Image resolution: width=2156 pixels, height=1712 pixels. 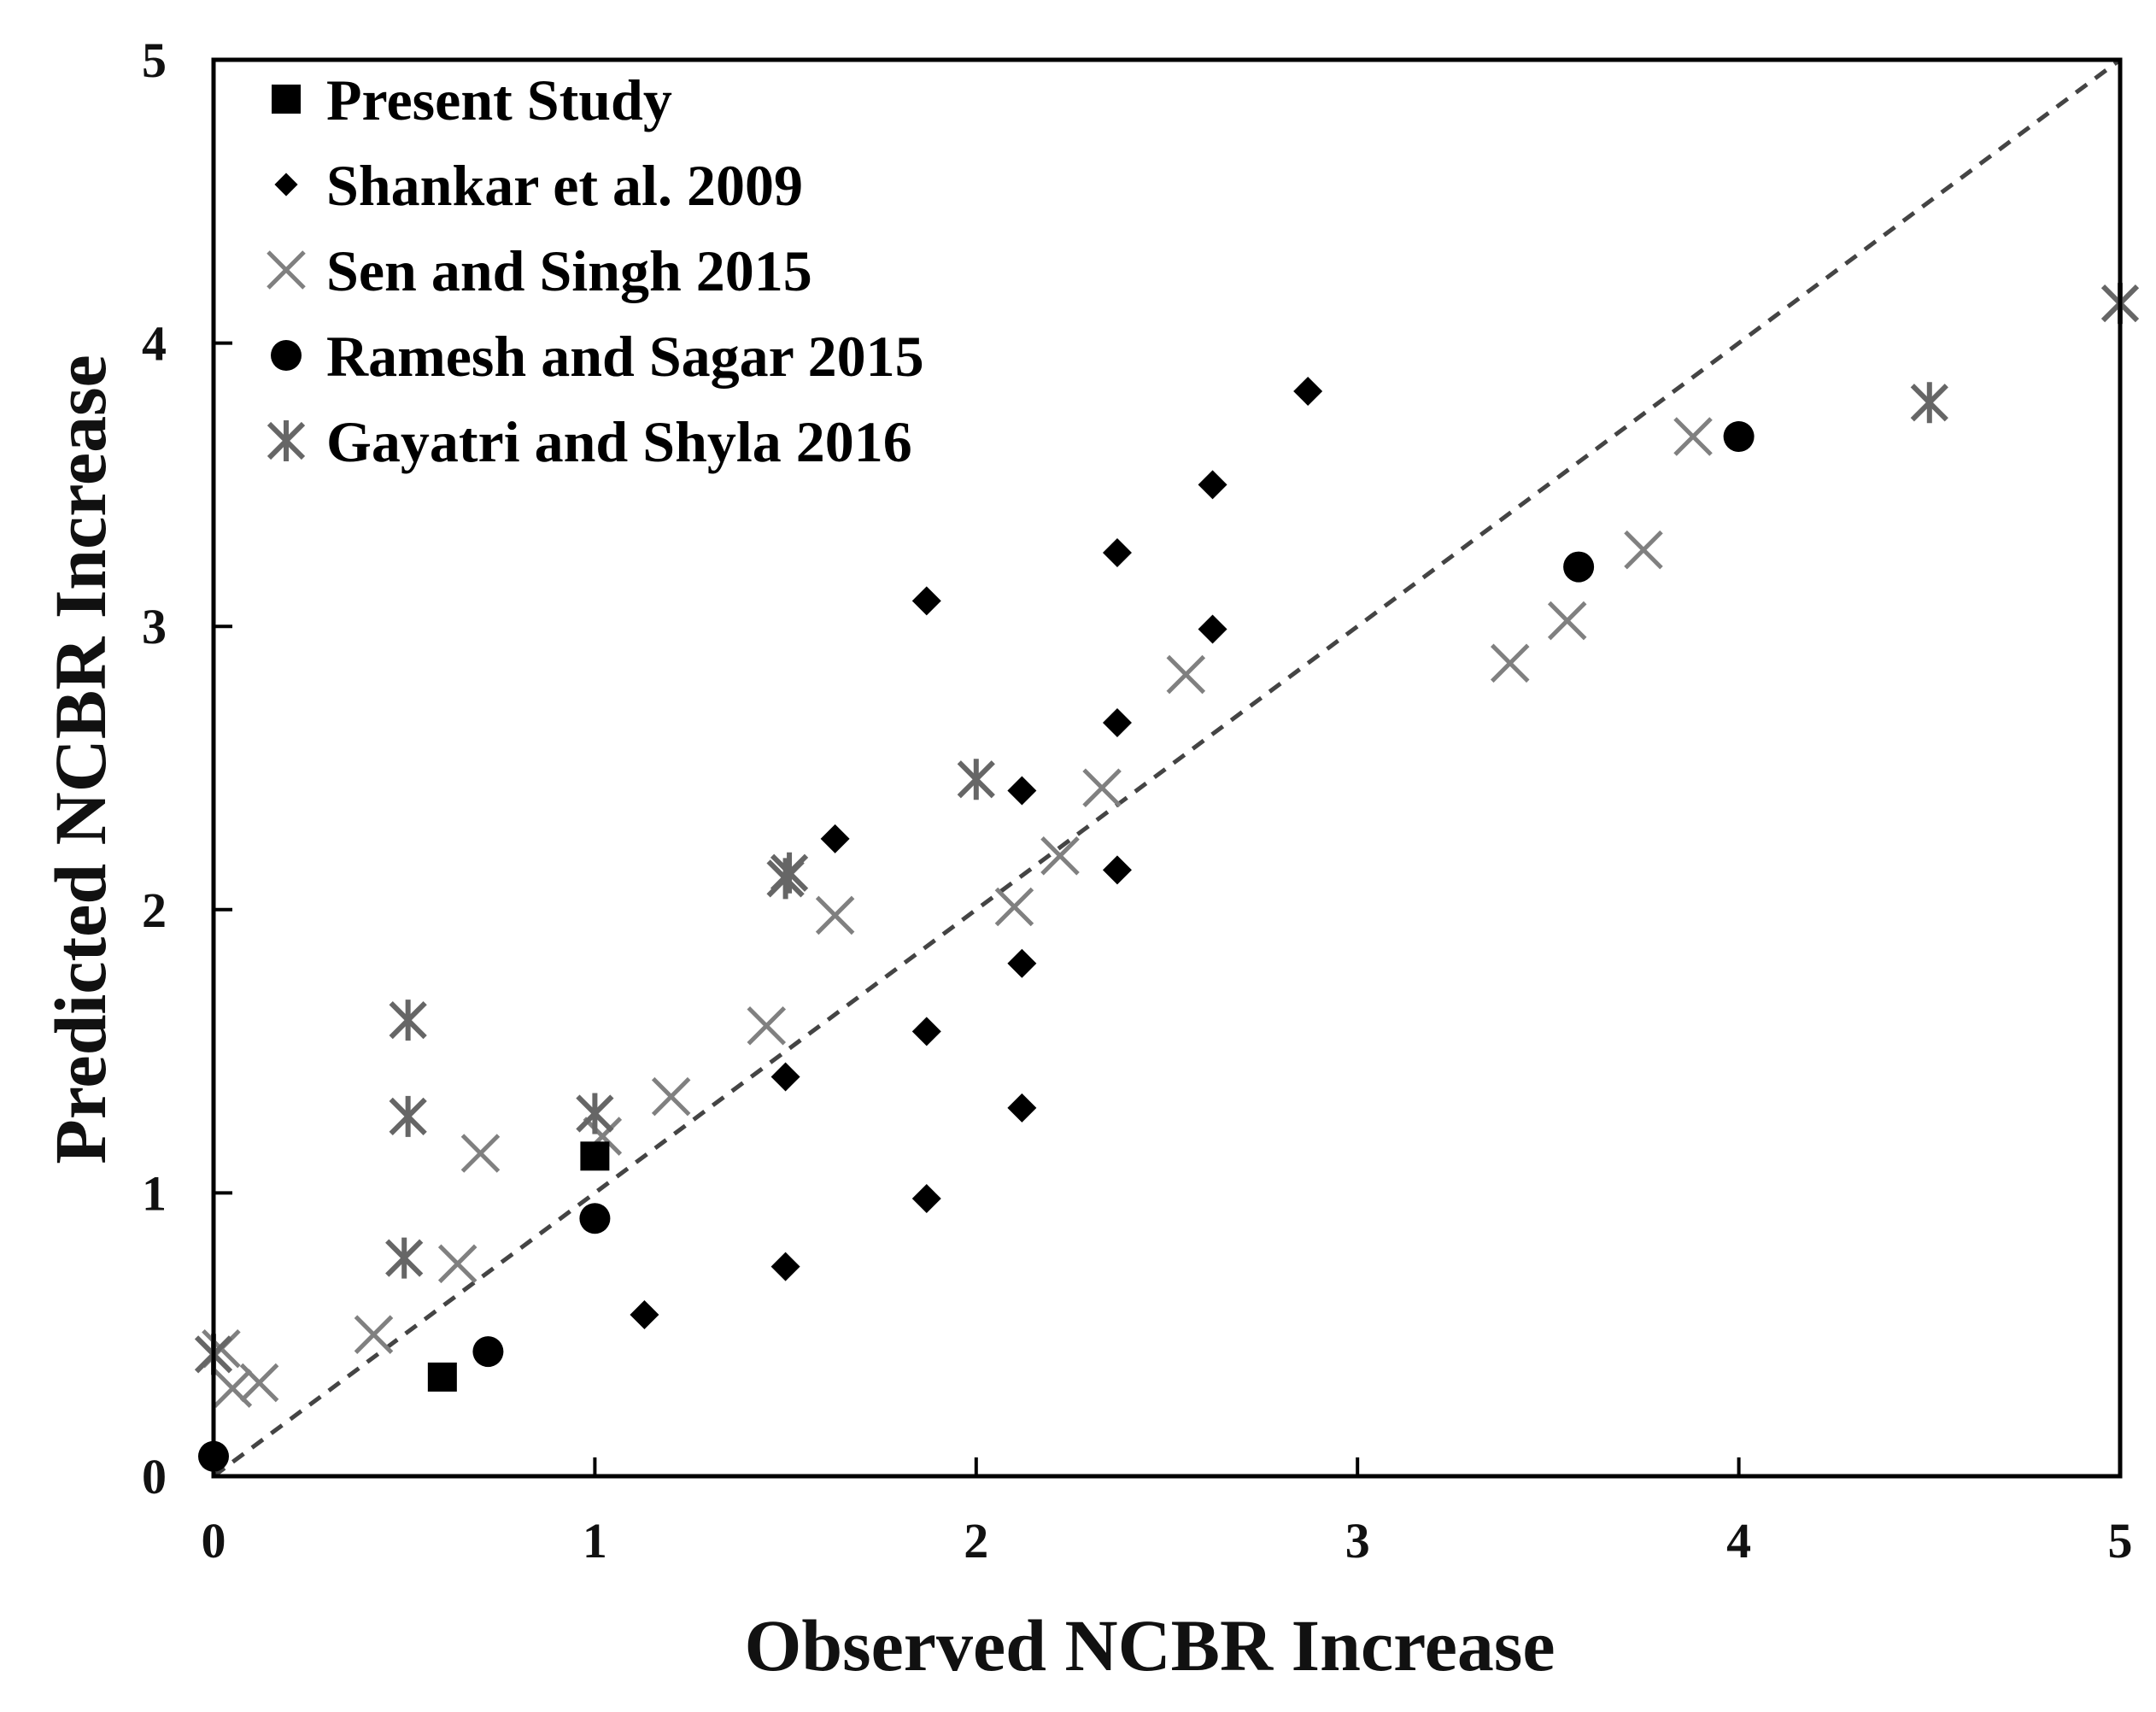 What do you see at coordinates (155, 626) in the screenshot?
I see `y-tick-label: 3` at bounding box center [155, 626].